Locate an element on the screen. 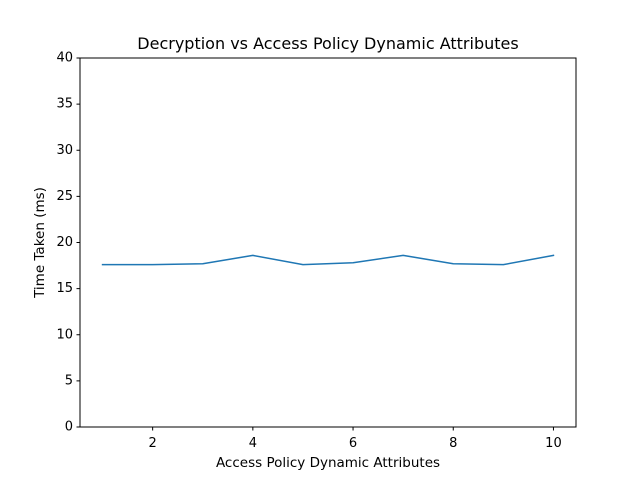 This screenshot has height=480, width=640. x-tick-label: 6 is located at coordinates (353, 443).